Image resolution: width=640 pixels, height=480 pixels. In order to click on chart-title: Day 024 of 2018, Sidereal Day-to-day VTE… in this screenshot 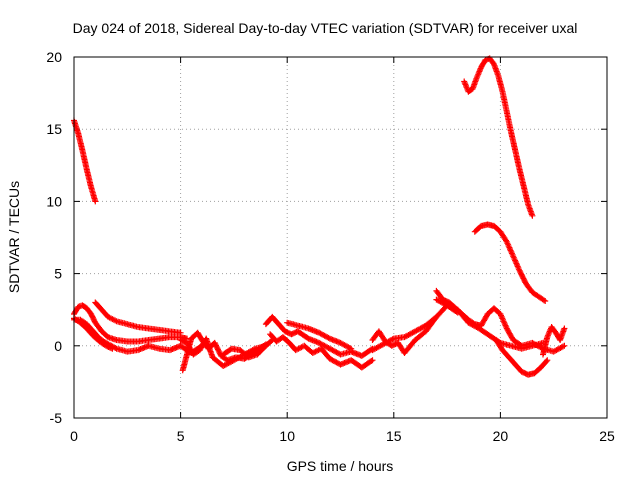, I will do `click(325, 28)`.